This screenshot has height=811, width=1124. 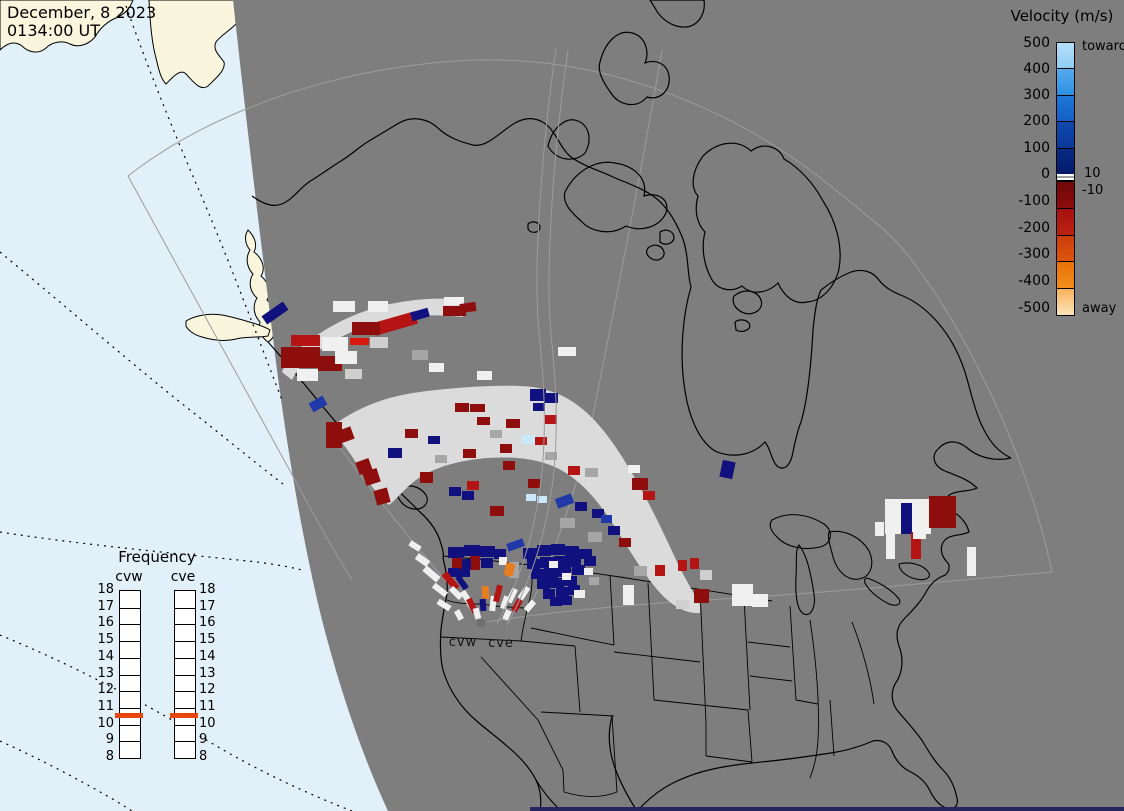 What do you see at coordinates (1065, 275) in the screenshot?
I see `colorbar-segment-away` at bounding box center [1065, 275].